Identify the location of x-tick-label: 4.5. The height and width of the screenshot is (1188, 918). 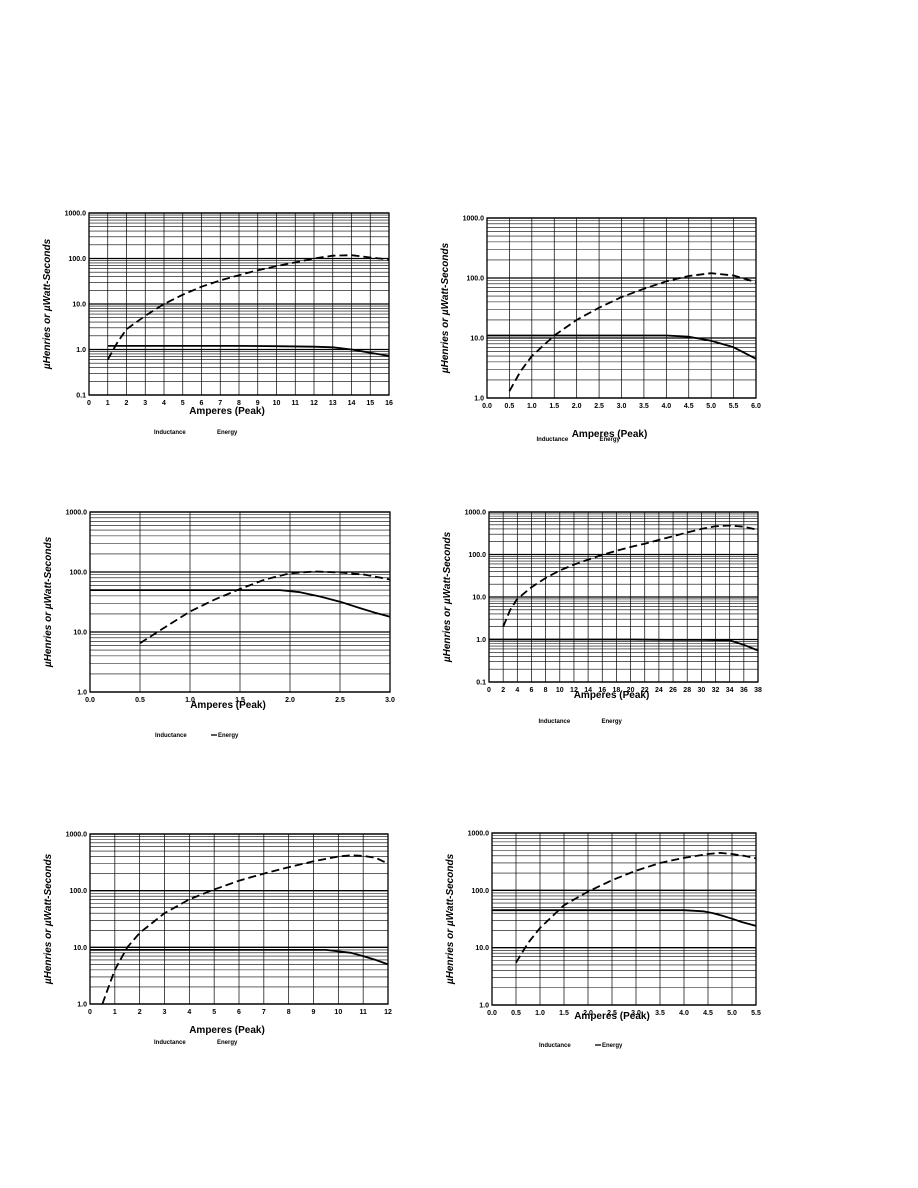
(708, 1013).